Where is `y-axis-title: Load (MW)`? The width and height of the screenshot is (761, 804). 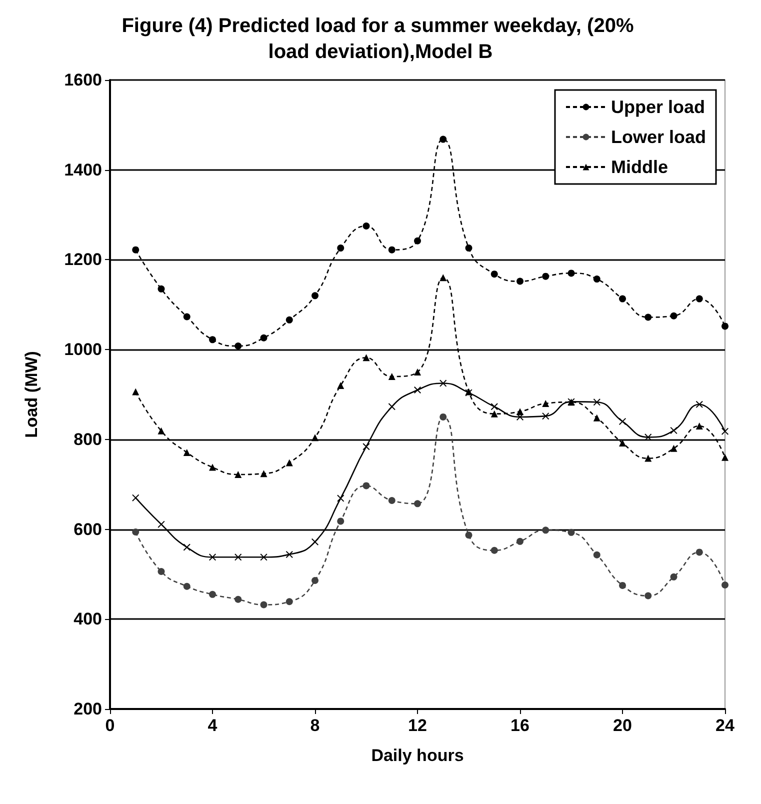
y-axis-title: Load (MW) is located at coordinates (31, 394).